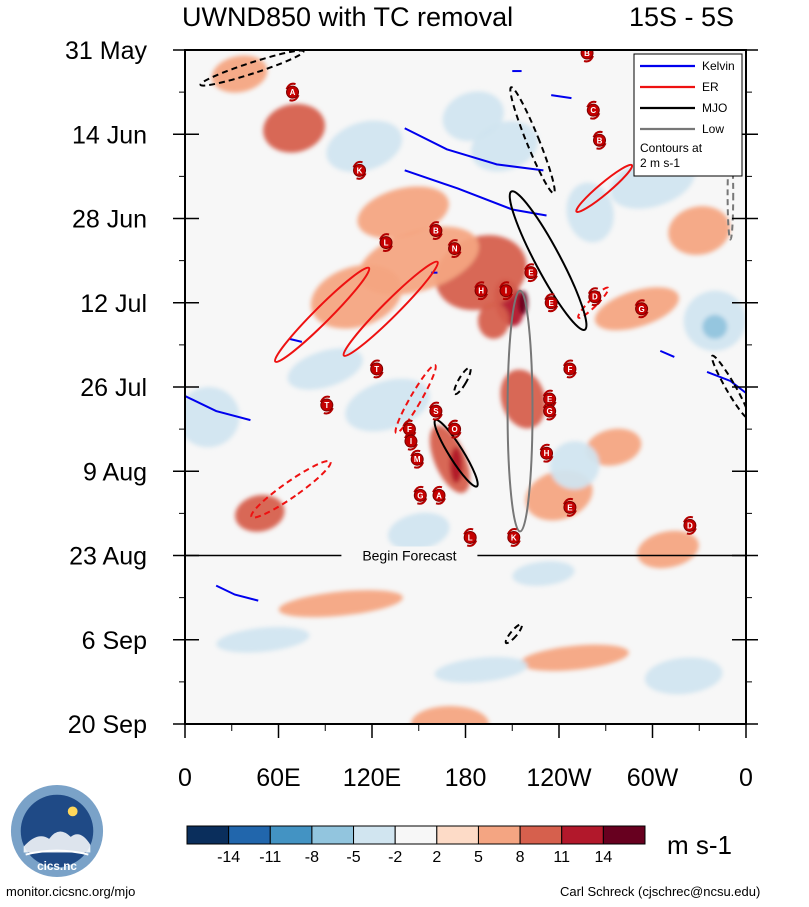  I want to click on tc-marker-18: S, so click(435, 411).